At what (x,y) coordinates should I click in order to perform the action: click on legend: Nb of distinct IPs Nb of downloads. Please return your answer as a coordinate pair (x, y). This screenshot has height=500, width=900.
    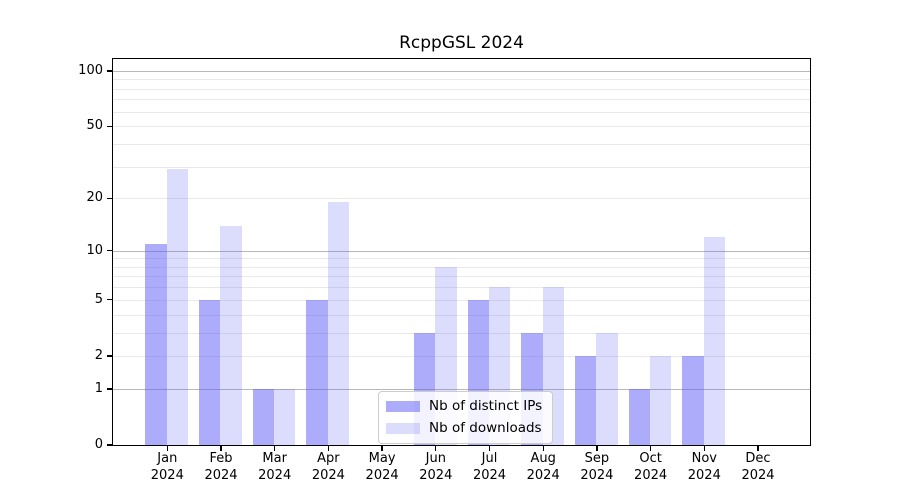
    Looking at the image, I should click on (466, 417).